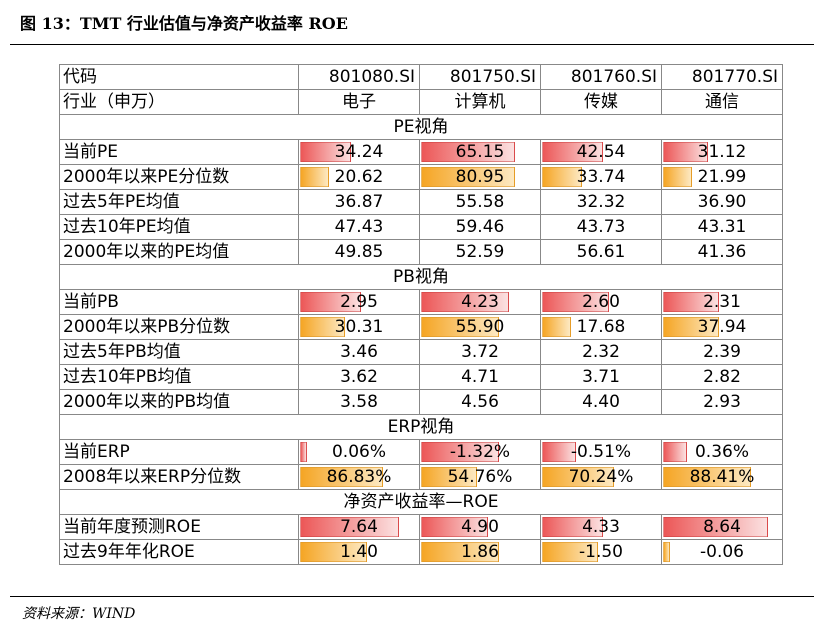  Describe the element at coordinates (480, 377) in the screenshot. I see `cell-value: 4.71` at that location.